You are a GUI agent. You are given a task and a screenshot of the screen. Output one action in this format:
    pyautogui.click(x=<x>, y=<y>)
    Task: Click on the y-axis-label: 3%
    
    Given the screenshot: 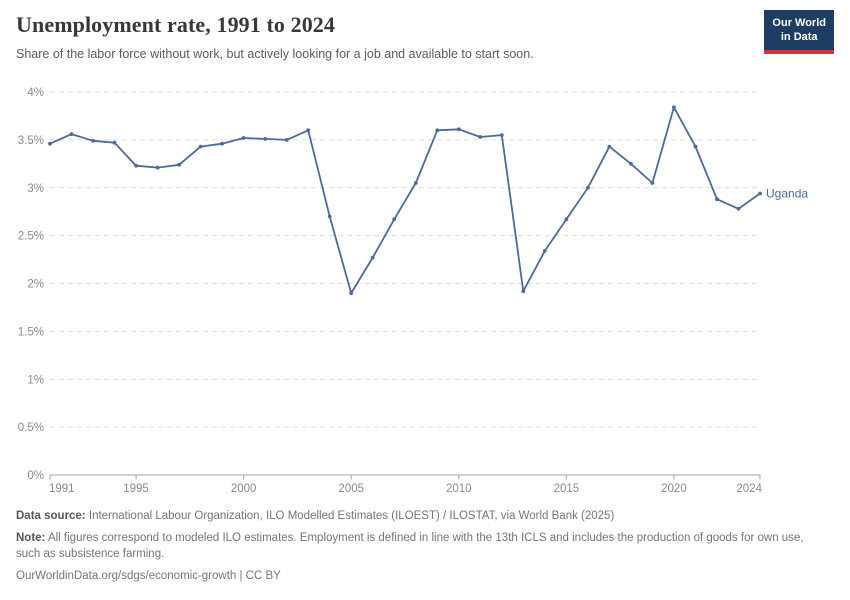 What is the action you would take?
    pyautogui.click(x=35, y=189)
    